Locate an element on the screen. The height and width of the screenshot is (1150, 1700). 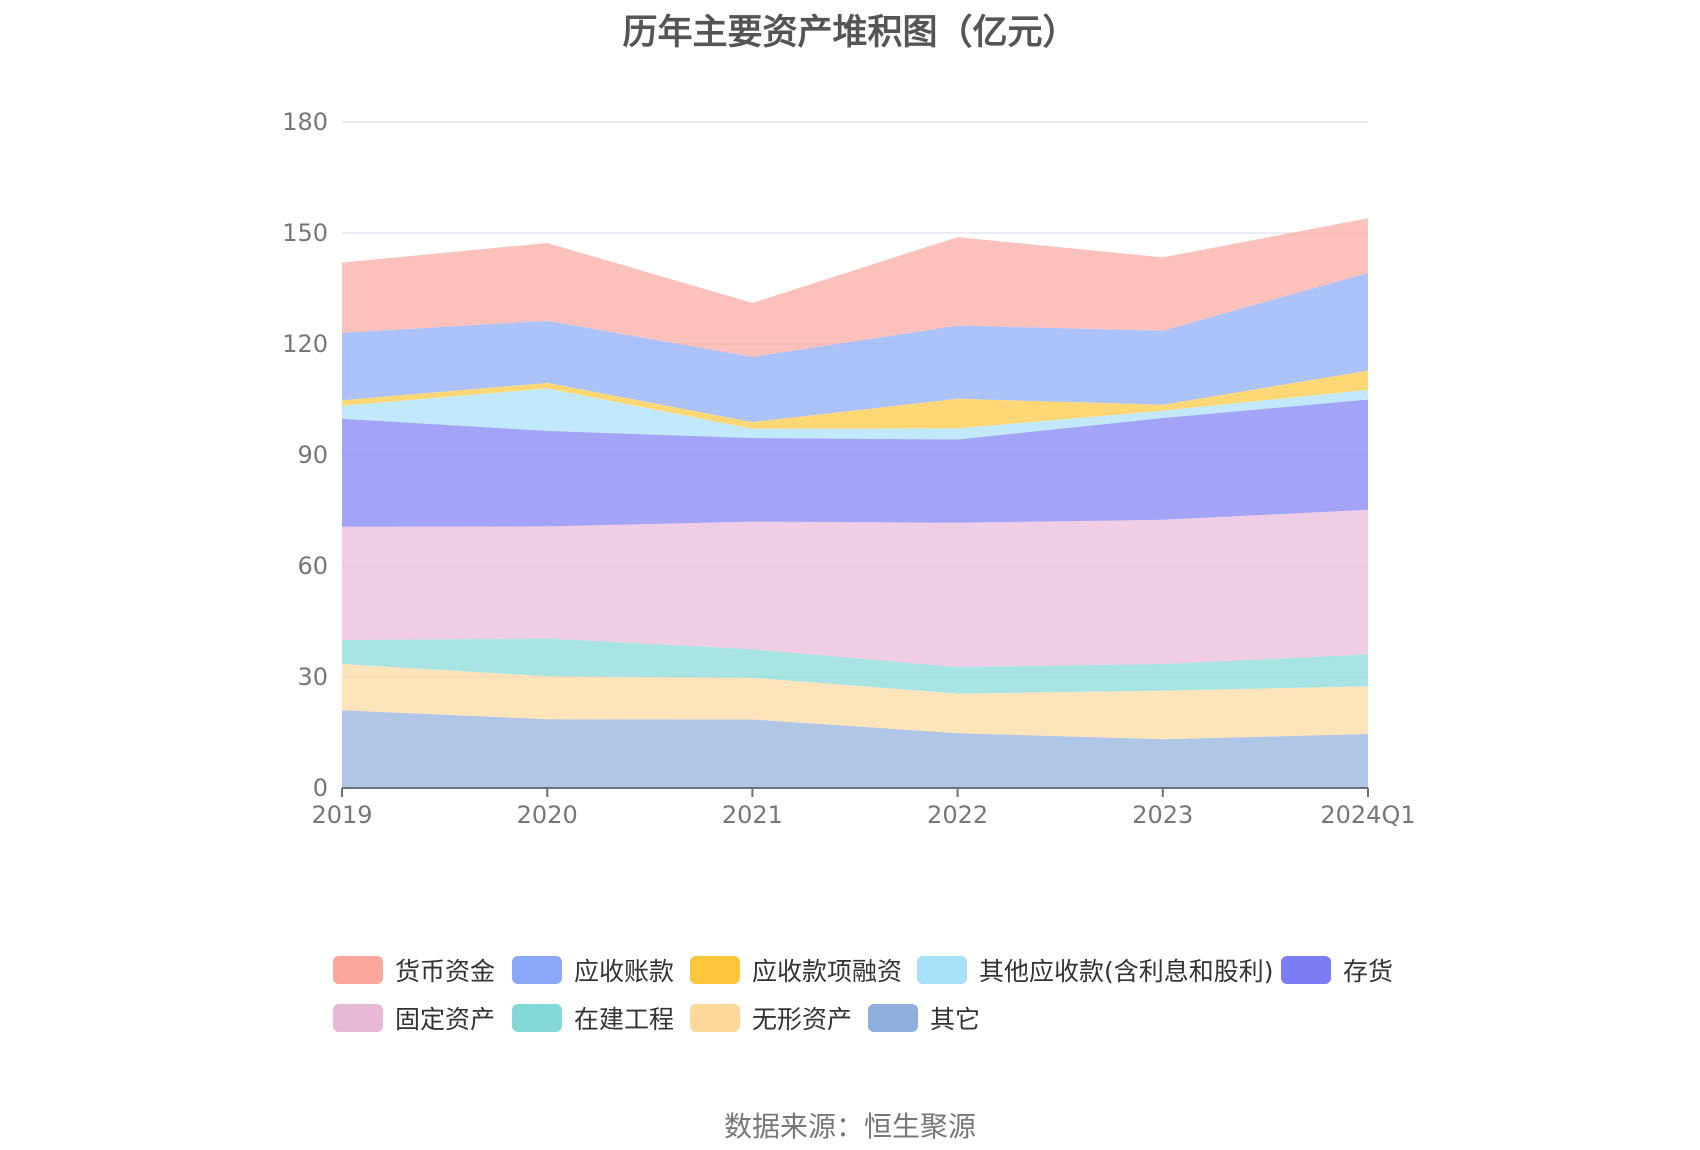
x-tick-label: 2020 is located at coordinates (547, 815).